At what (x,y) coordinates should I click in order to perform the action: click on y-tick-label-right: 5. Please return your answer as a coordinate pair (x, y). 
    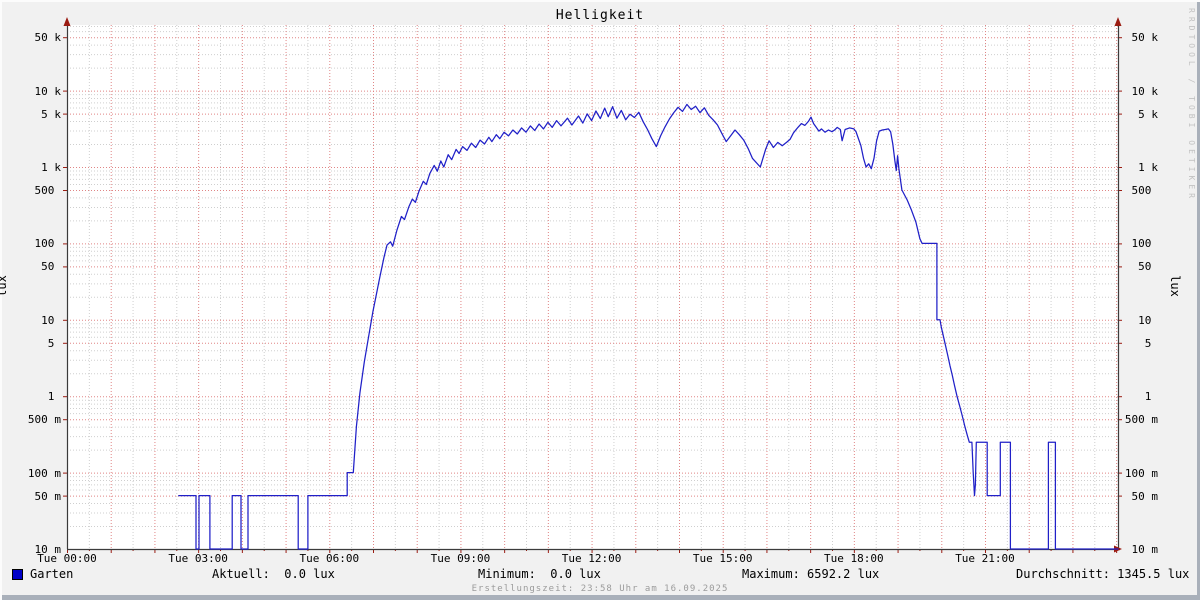
    Looking at the image, I should click on (1151, 343).